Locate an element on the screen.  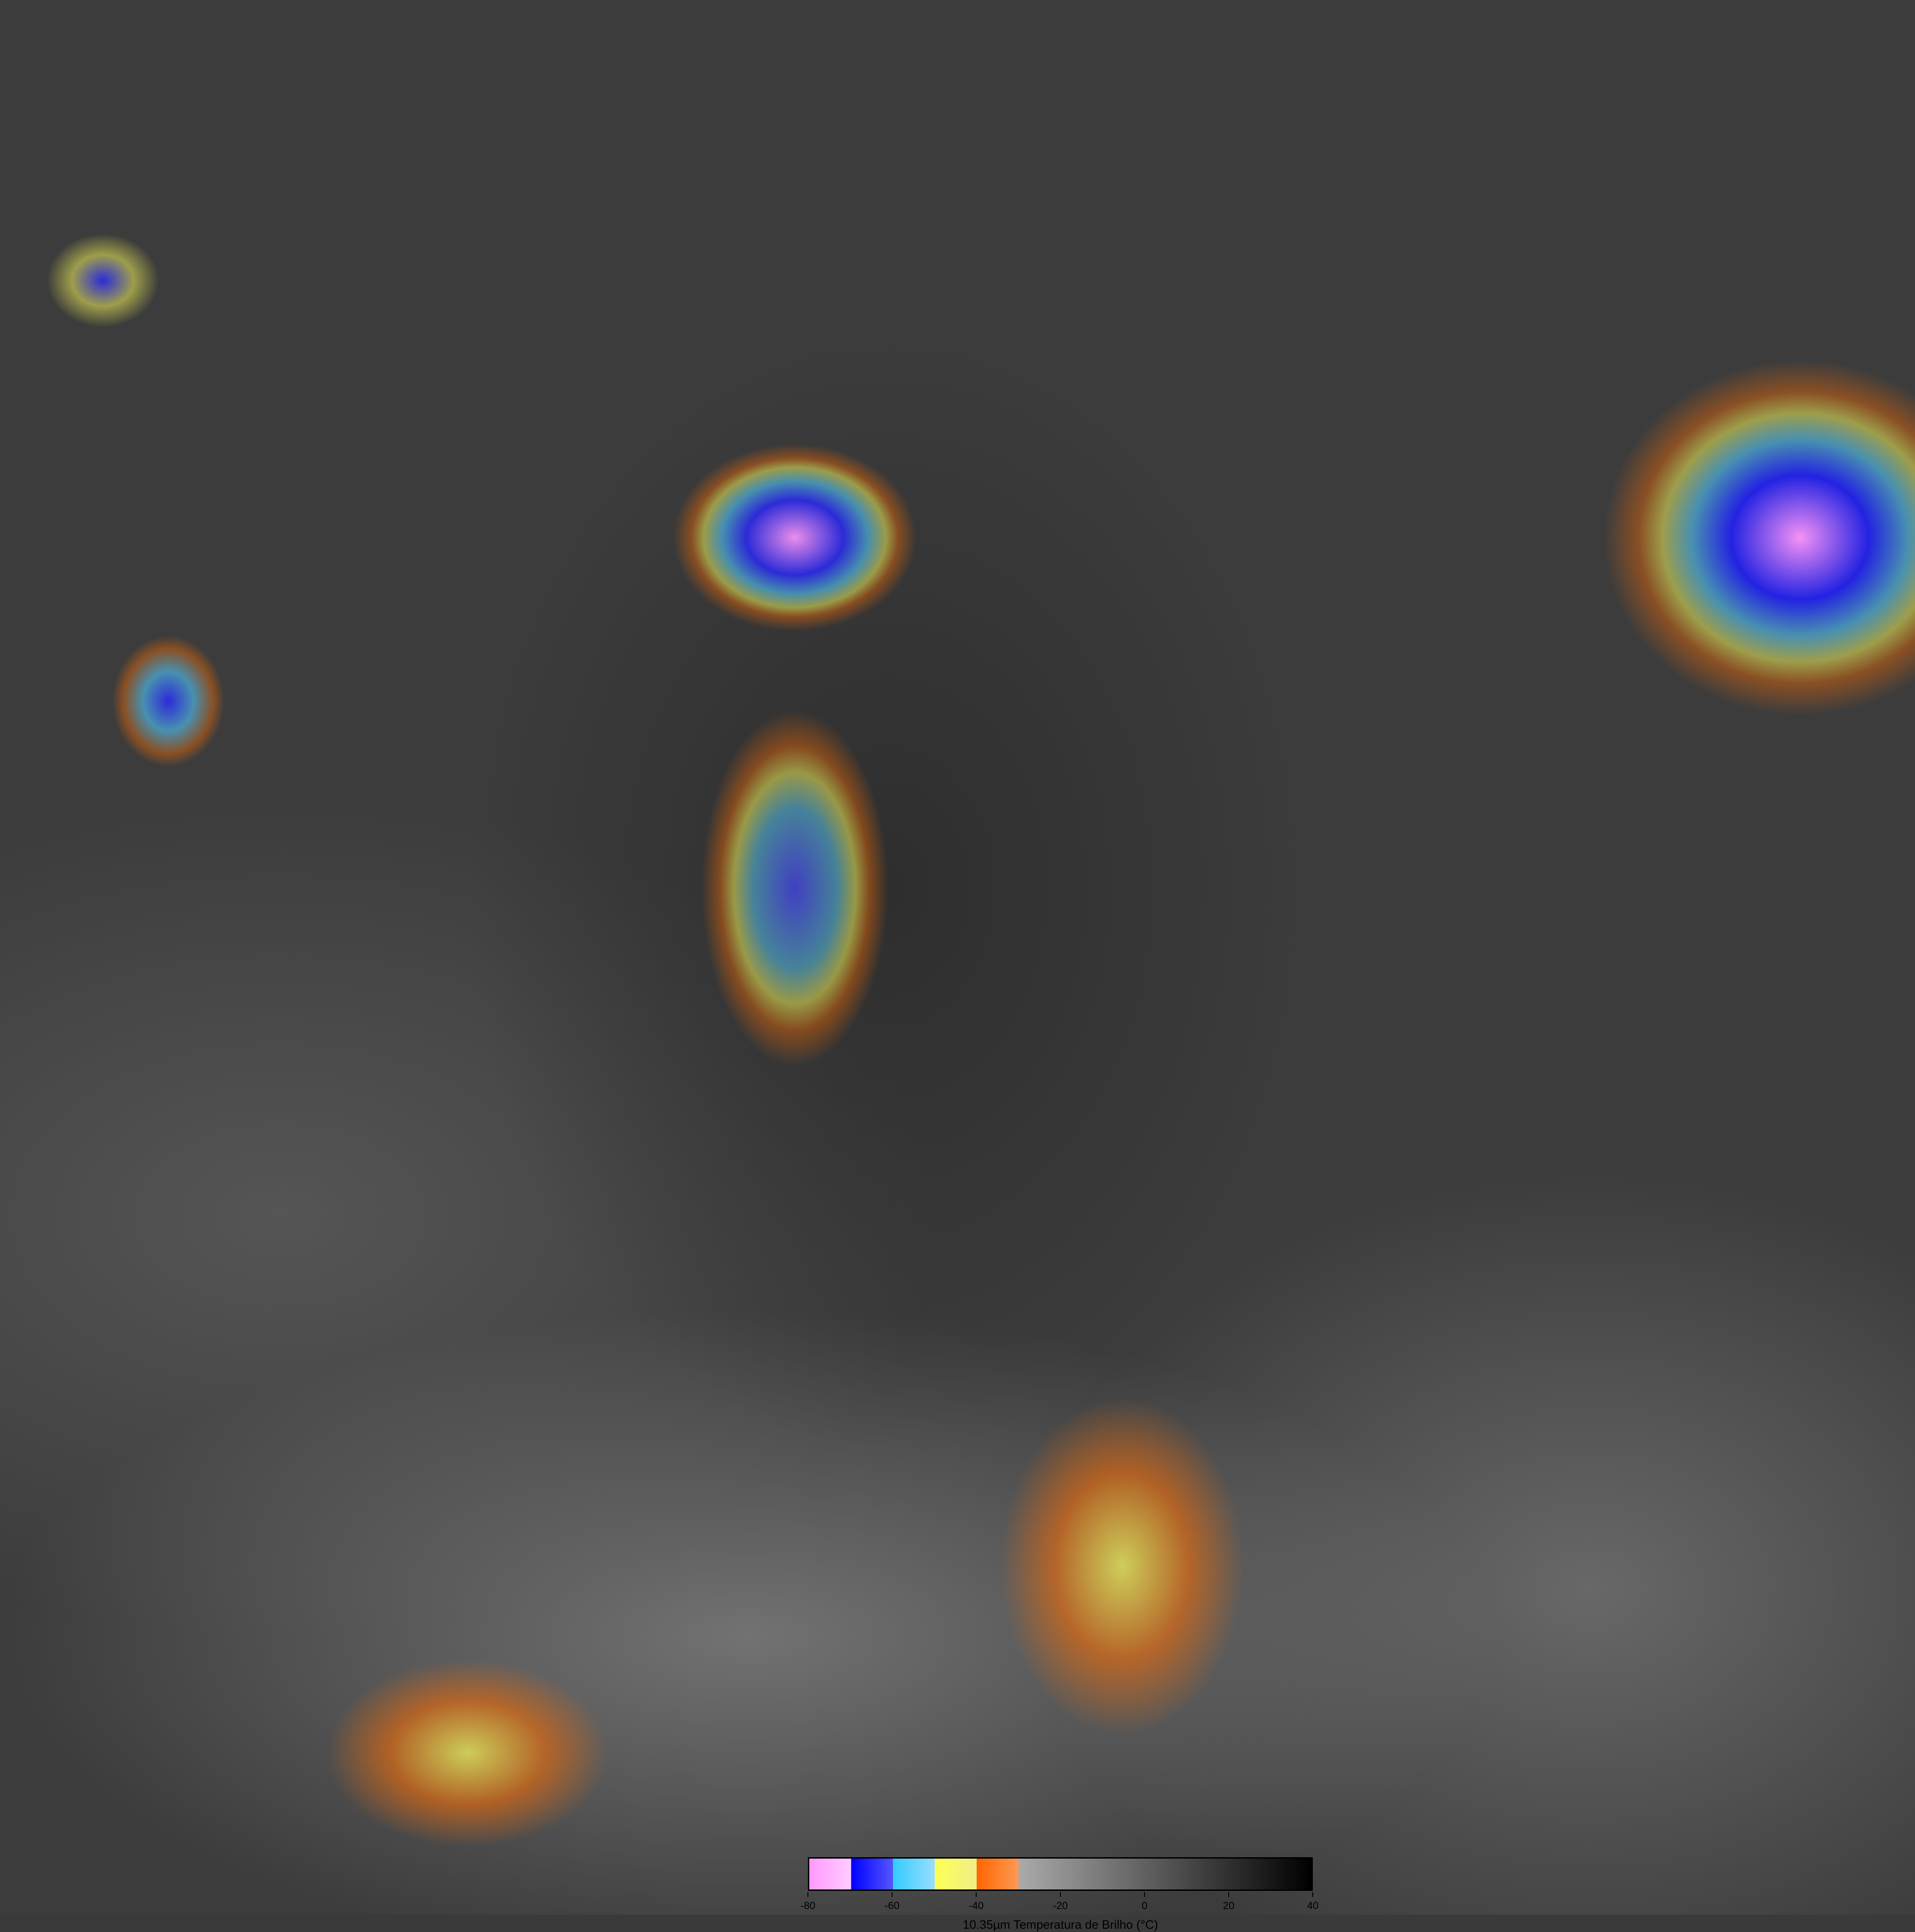
colorbar-tick-label: -20 is located at coordinates (1060, 1906).